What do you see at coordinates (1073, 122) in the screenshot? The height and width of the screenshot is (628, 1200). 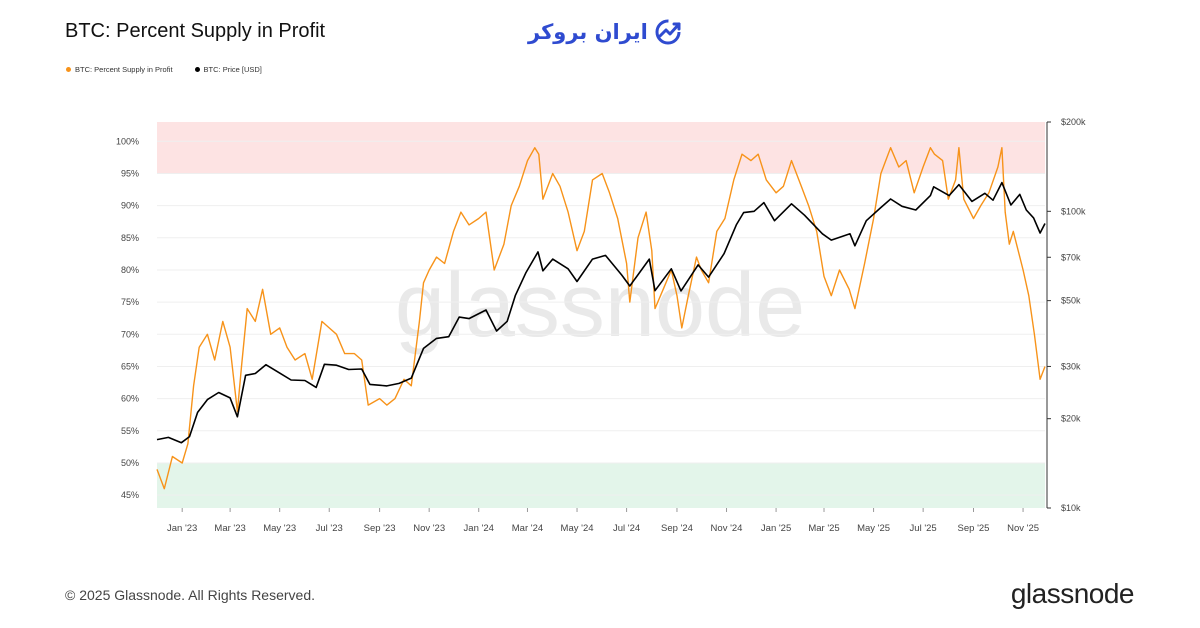 I see `y-right-tick-label: $200k` at bounding box center [1073, 122].